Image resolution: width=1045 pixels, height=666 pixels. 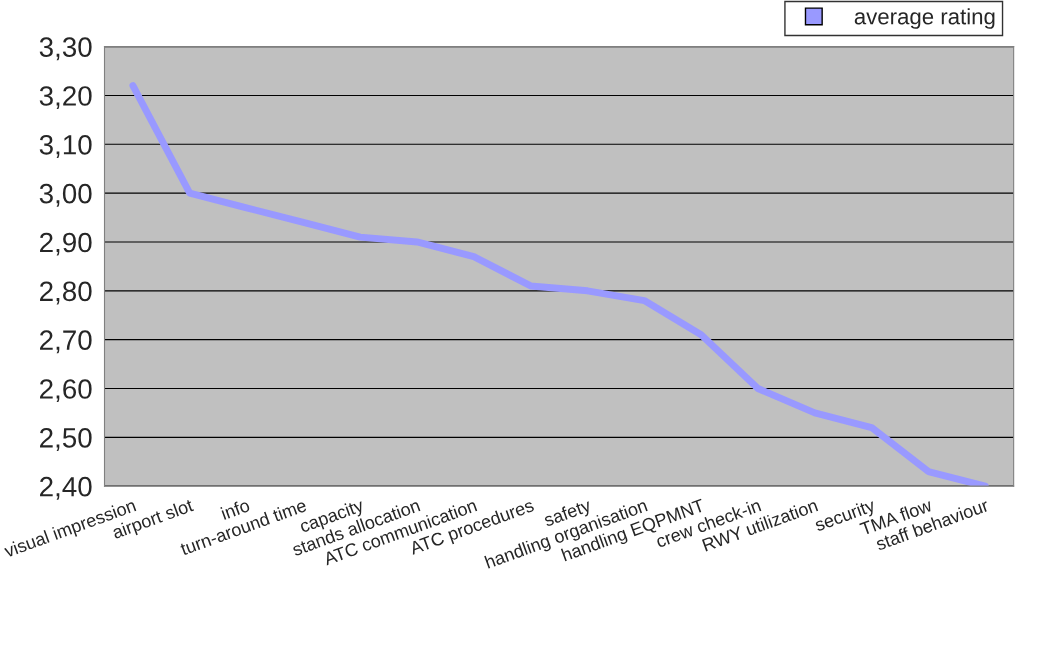 What do you see at coordinates (66, 488) in the screenshot?
I see `y-tick-label: 2,40` at bounding box center [66, 488].